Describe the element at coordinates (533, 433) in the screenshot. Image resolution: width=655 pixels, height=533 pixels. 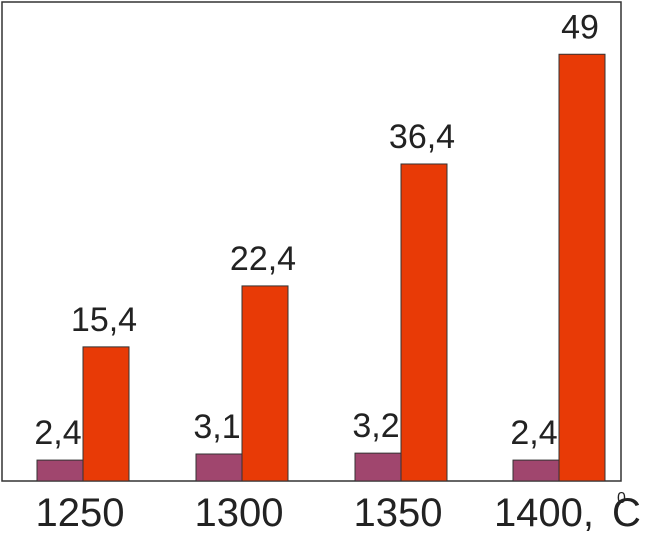
I see `data-label-series1-1400: 2,4` at that location.